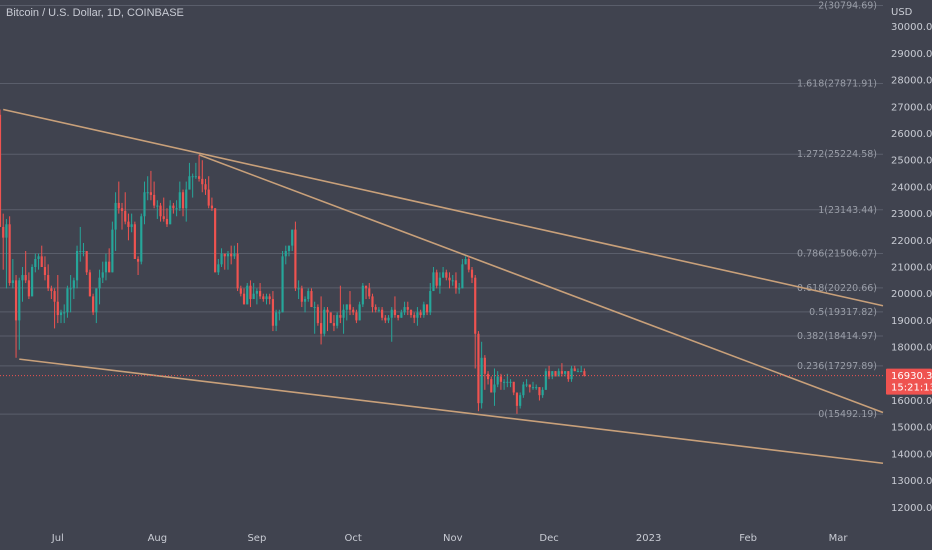 The width and height of the screenshot is (932, 550). Describe the element at coordinates (911, 268) in the screenshot. I see `y-tick-label: 21000.00` at that location.